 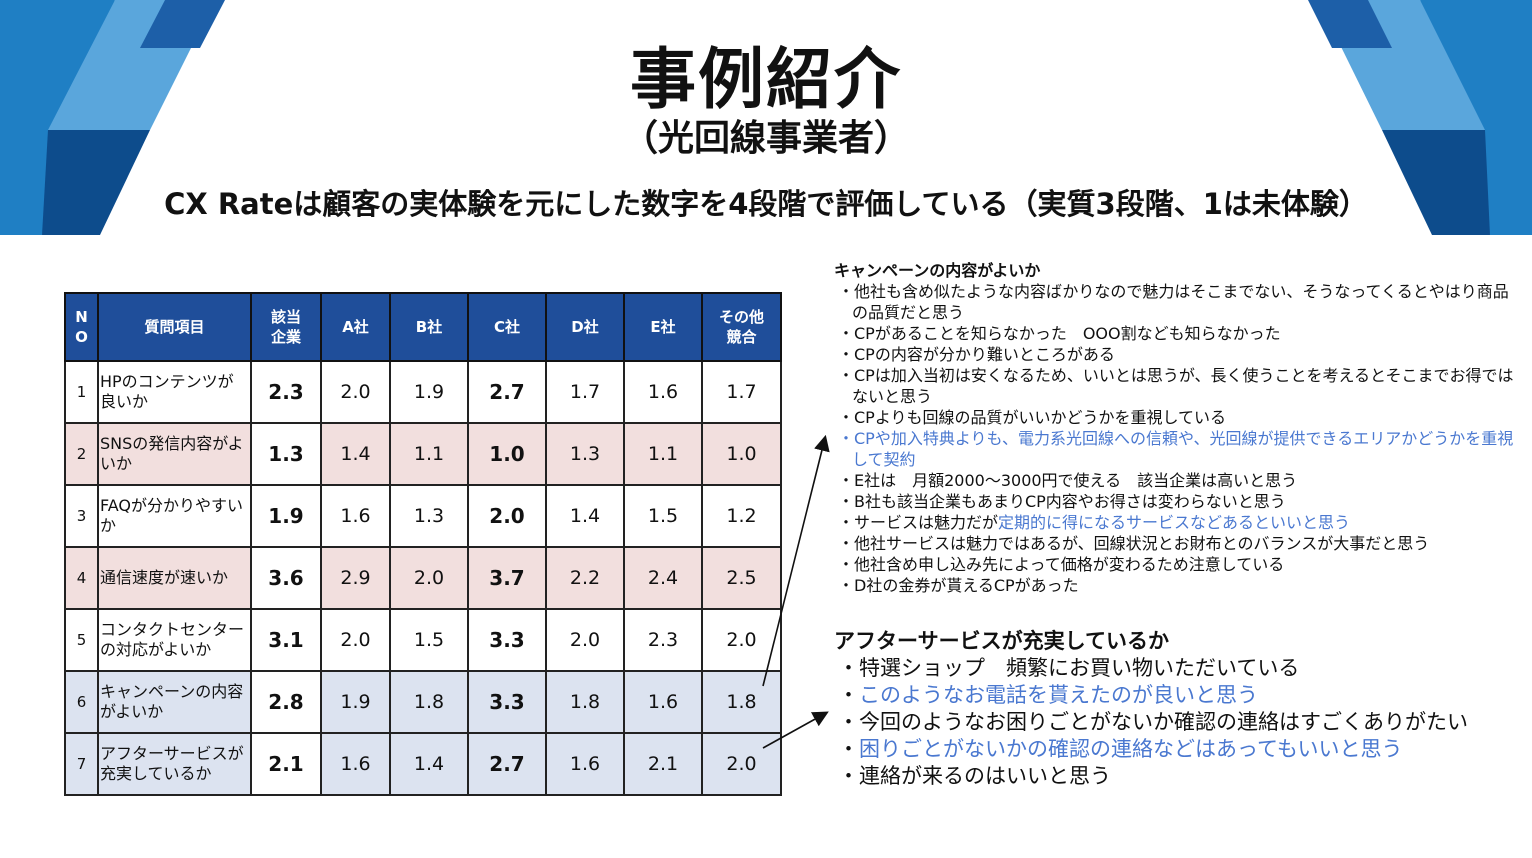 I want to click on row-number: 4, so click(x=81, y=578).